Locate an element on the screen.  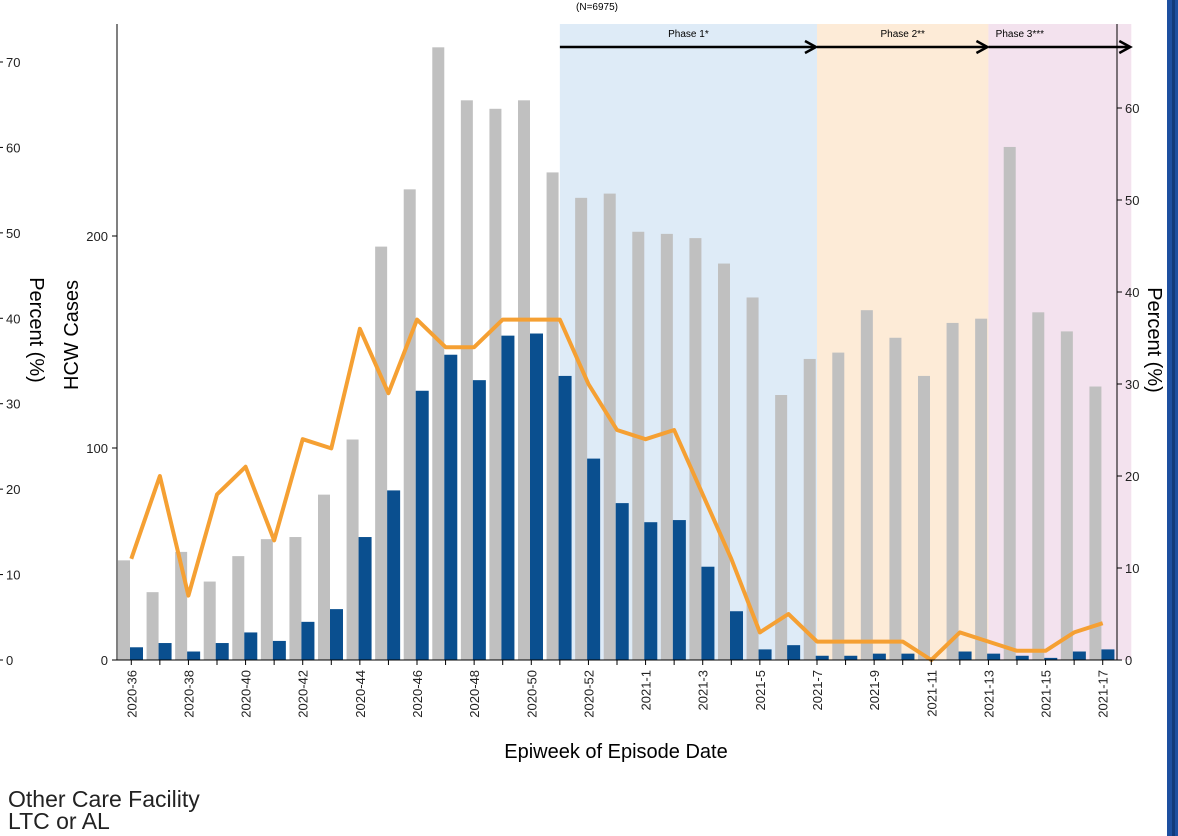
chart-subtitle: (N=6975) is located at coordinates (597, 7).